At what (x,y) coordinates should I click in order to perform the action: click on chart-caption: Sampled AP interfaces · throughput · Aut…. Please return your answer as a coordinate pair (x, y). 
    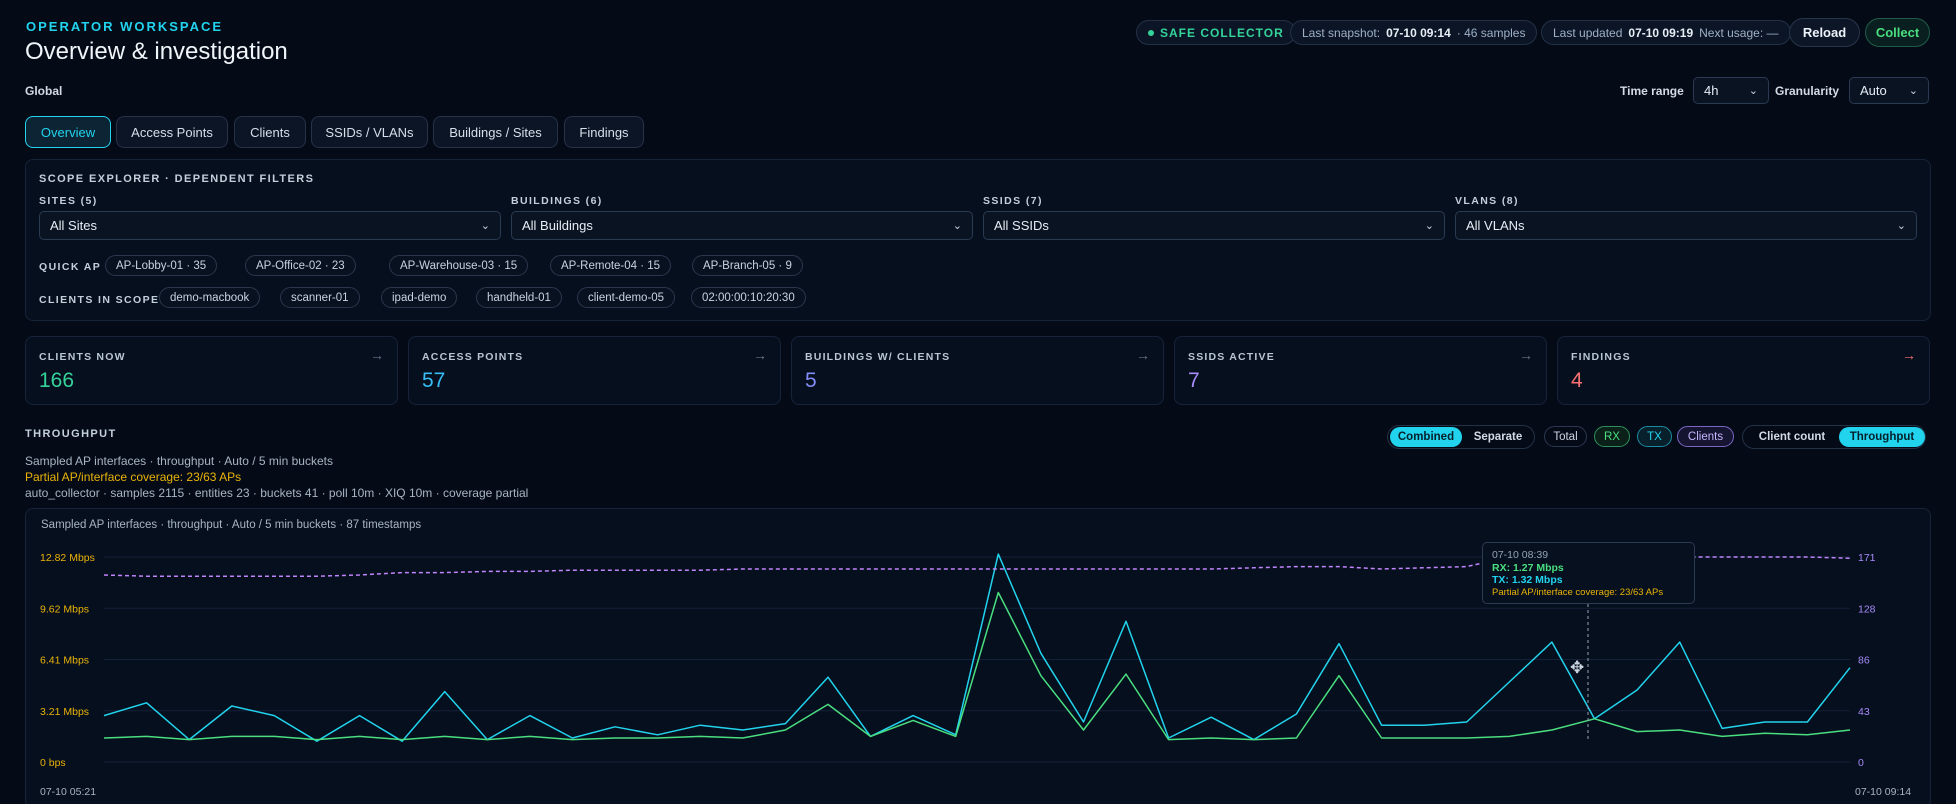
    Looking at the image, I should click on (231, 525).